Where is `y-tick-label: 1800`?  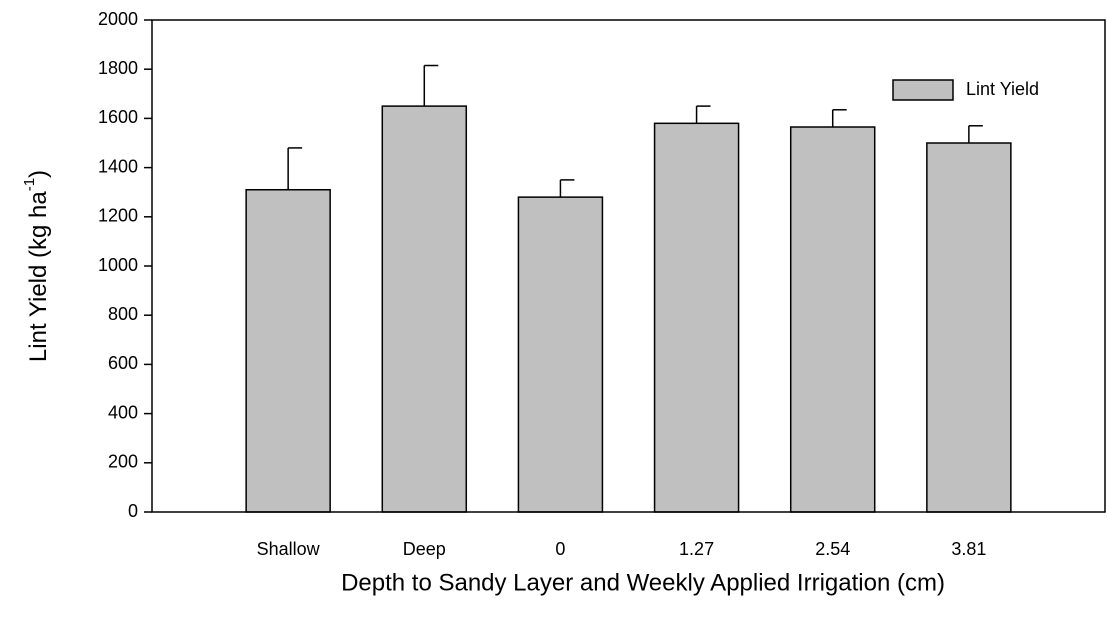
y-tick-label: 1800 is located at coordinates (118, 68).